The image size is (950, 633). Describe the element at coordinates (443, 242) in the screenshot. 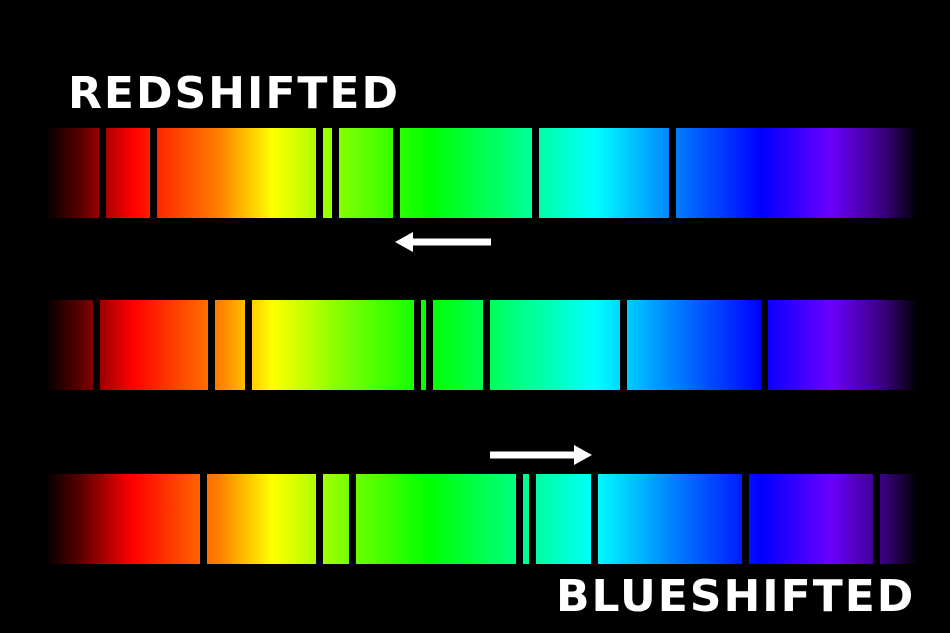

I see `left-arrow-icon` at that location.